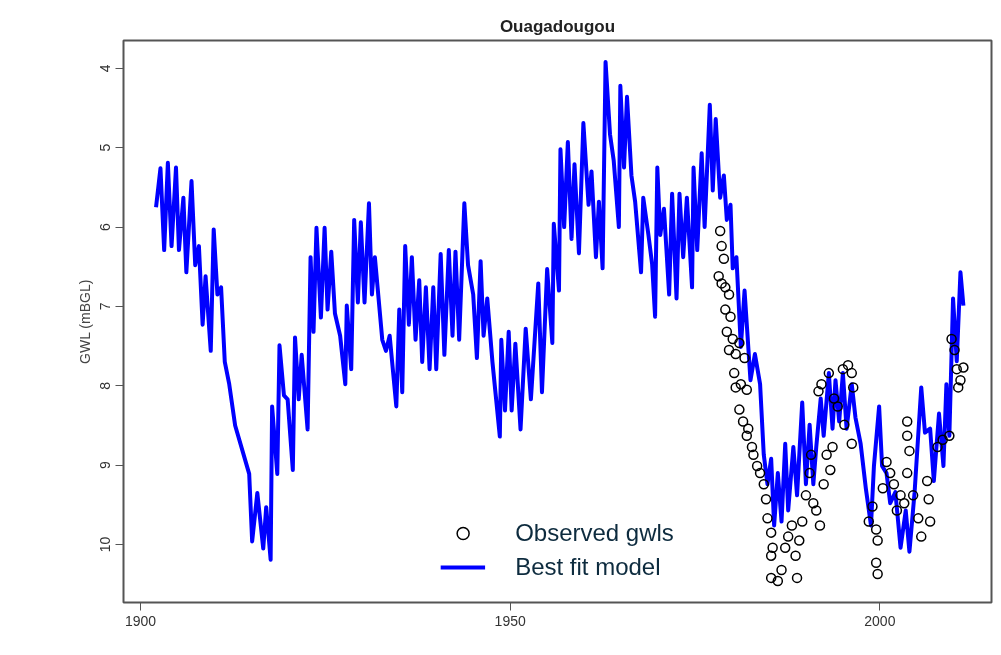 The height and width of the screenshot is (655, 1001). What do you see at coordinates (105, 385) in the screenshot?
I see `y-tick-label: 8` at bounding box center [105, 385].